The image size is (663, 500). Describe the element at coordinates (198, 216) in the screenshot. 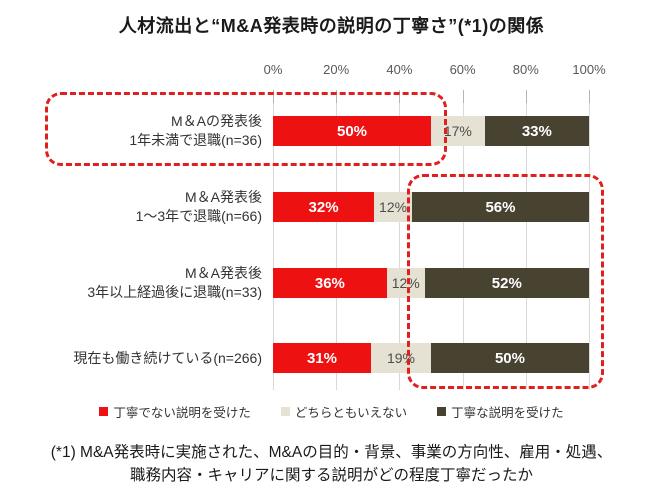

I see `category-label-2-line-2: 1～3年で退職(n=66)` at that location.